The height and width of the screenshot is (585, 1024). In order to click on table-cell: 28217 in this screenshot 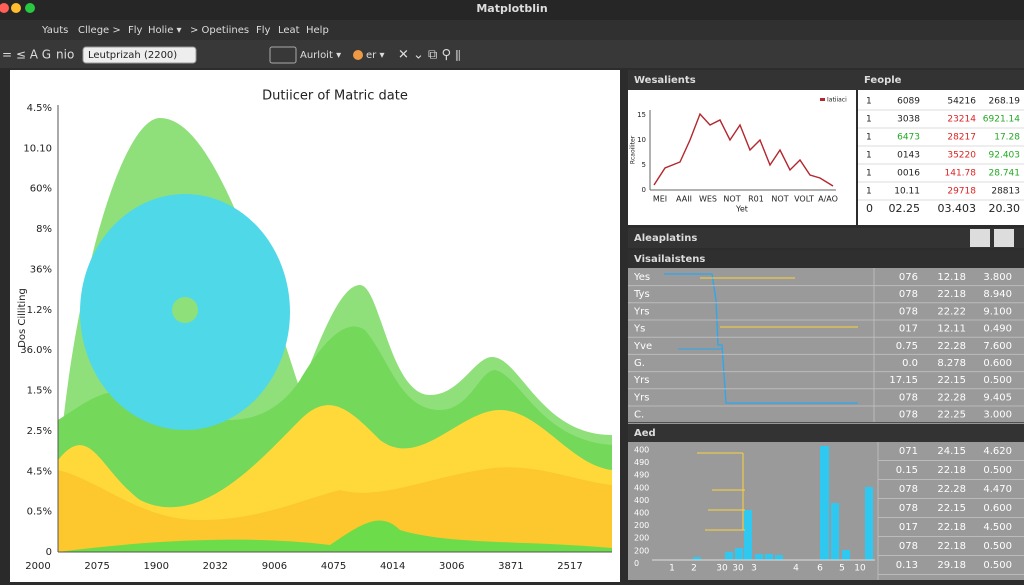, I will do `click(961, 138)`.